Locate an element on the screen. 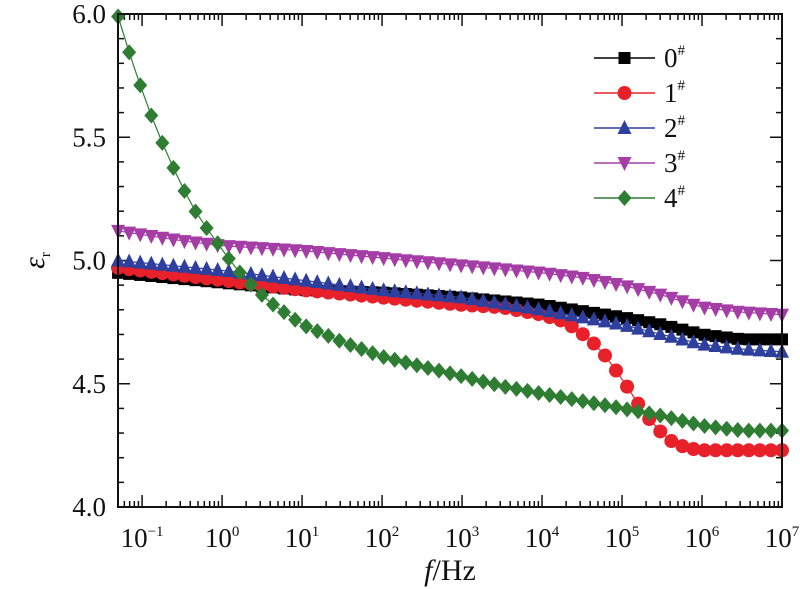  y-tick-label: 6.0 is located at coordinates (89, 14).